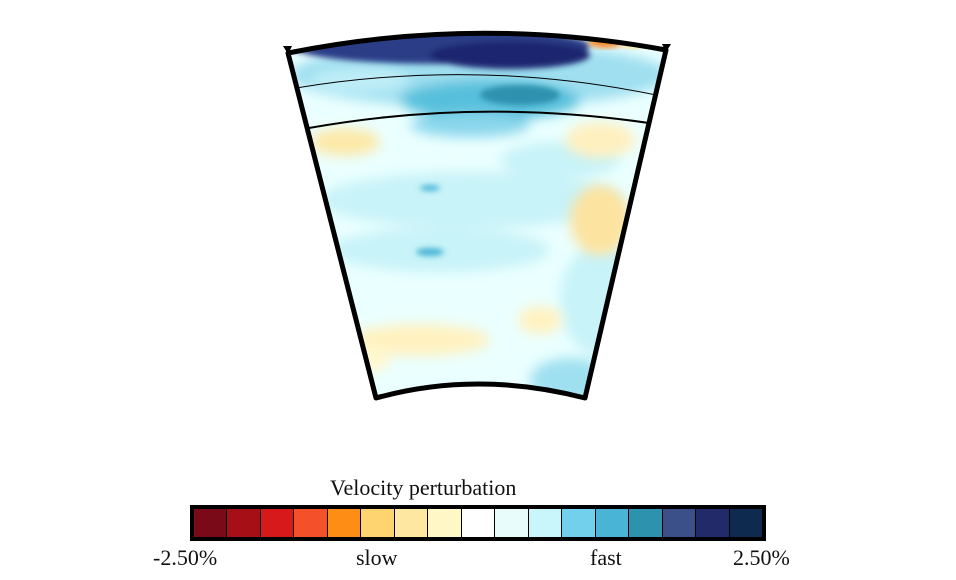 This screenshot has height=580, width=956. Describe the element at coordinates (479, 119) in the screenshot. I see `discontinuity-660-line` at that location.